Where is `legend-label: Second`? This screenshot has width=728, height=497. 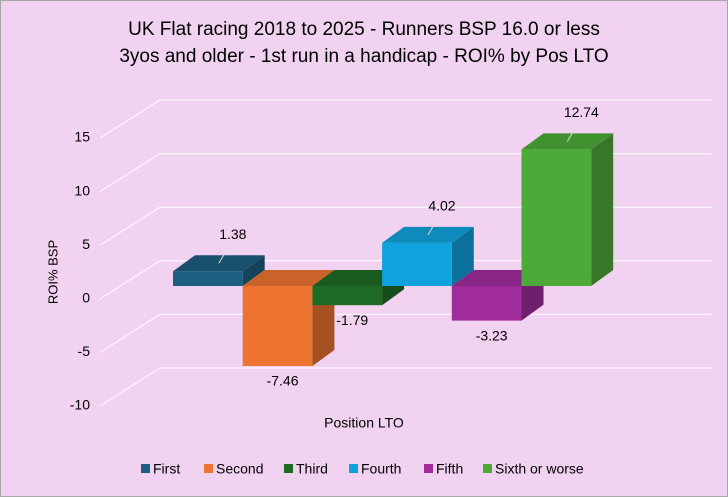 legend-label: Second is located at coordinates (239, 469).